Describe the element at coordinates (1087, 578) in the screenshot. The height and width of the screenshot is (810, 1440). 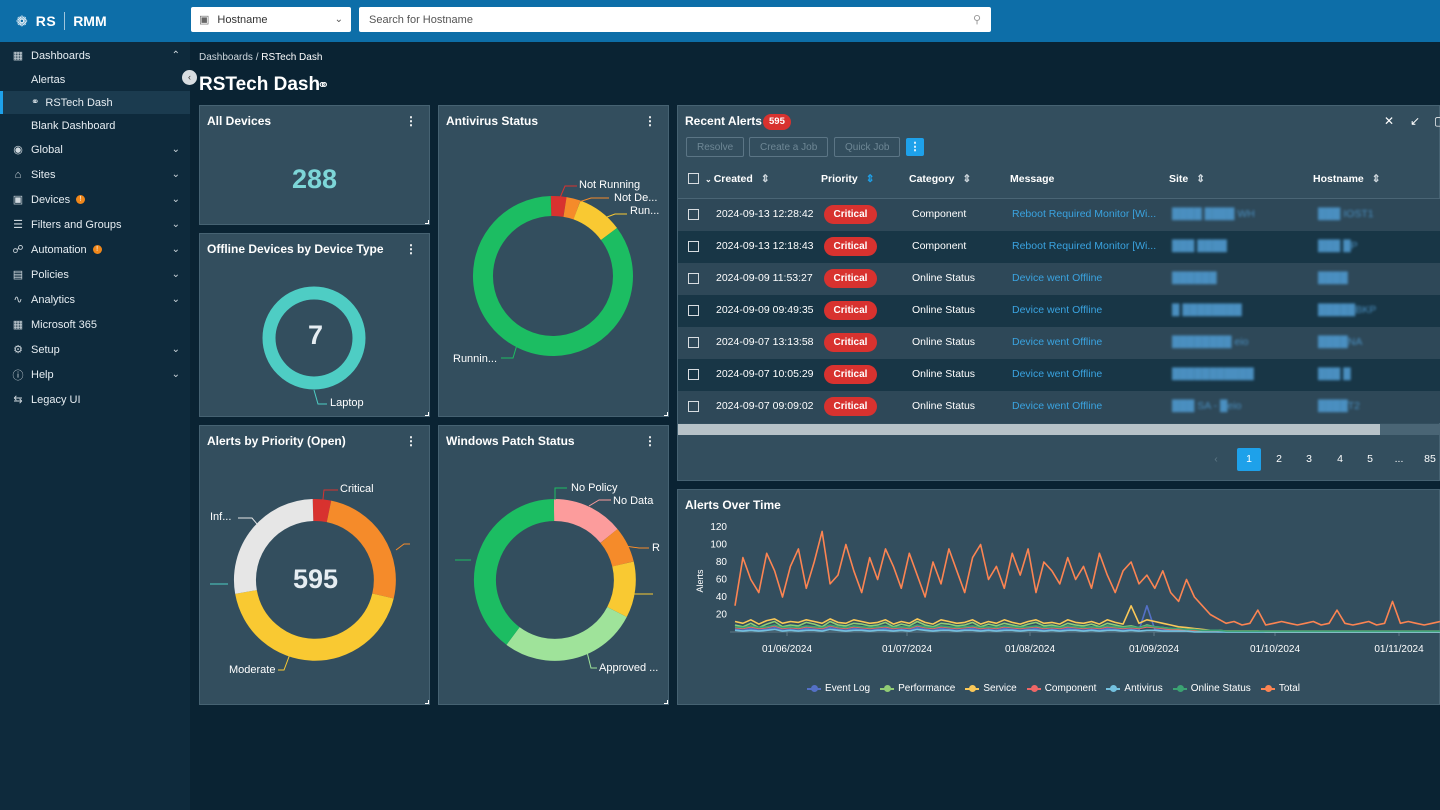
I see `series-line-total` at that location.